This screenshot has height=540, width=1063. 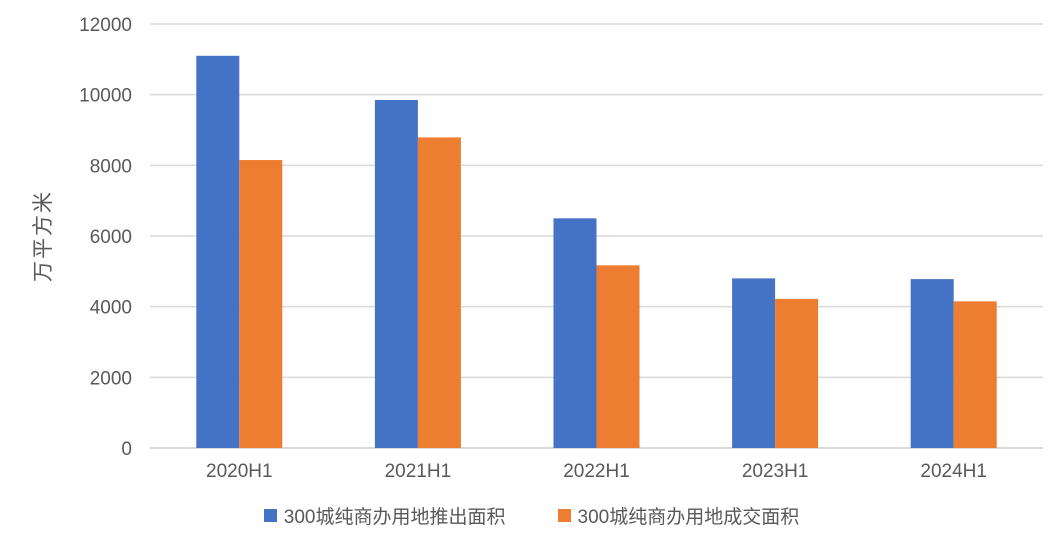 What do you see at coordinates (531, 515) in the screenshot?
I see `legend: 300城纯商办用地推出面积 300城纯商办用地成交面积` at bounding box center [531, 515].